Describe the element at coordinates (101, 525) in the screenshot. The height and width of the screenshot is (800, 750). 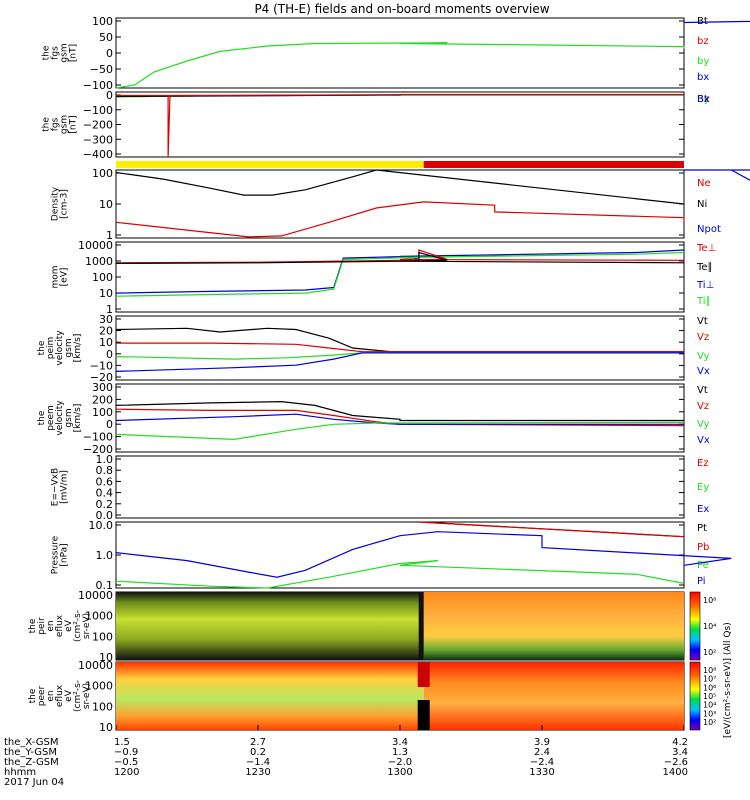
I see `y-tick-label: 10.0` at that location.